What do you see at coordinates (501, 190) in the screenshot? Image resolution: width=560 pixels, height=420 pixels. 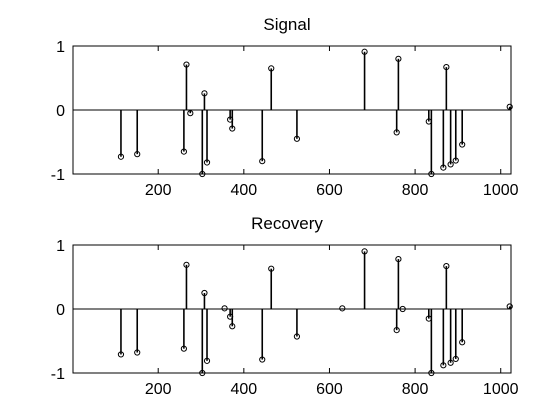 I see `signal-xtick-label: 1000` at bounding box center [501, 190].